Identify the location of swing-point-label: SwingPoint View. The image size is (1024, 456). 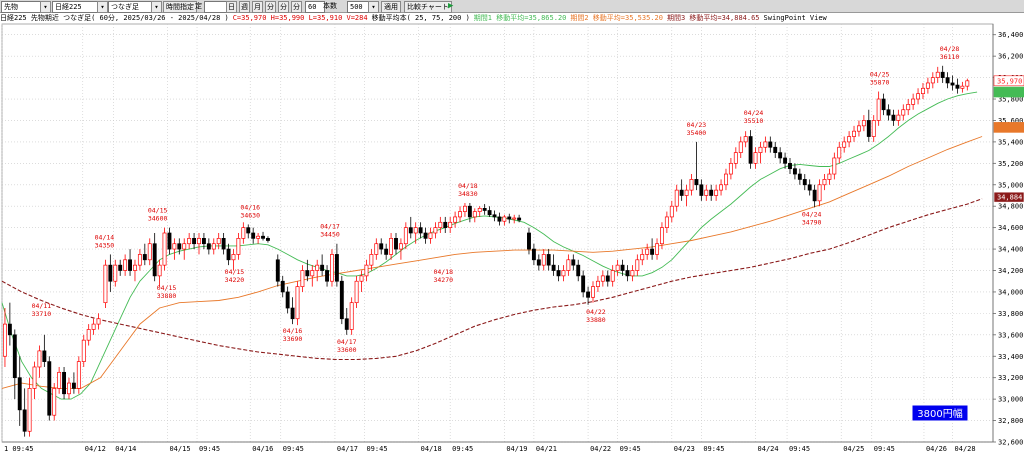
(795, 18).